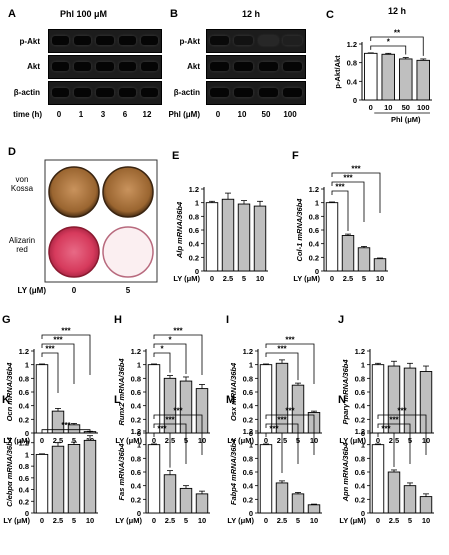 This screenshot has height=555, width=449. What do you see at coordinates (348, 278) in the screenshot?
I see `x-tick-label-f-1: 2.5` at bounding box center [348, 278].